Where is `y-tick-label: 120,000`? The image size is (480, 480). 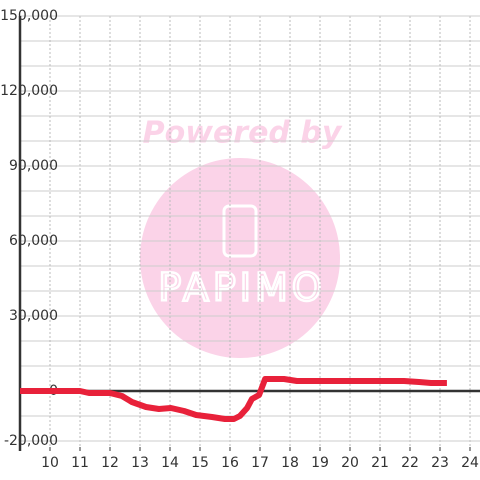 y-tick-label: 120,000 is located at coordinates (29, 91).